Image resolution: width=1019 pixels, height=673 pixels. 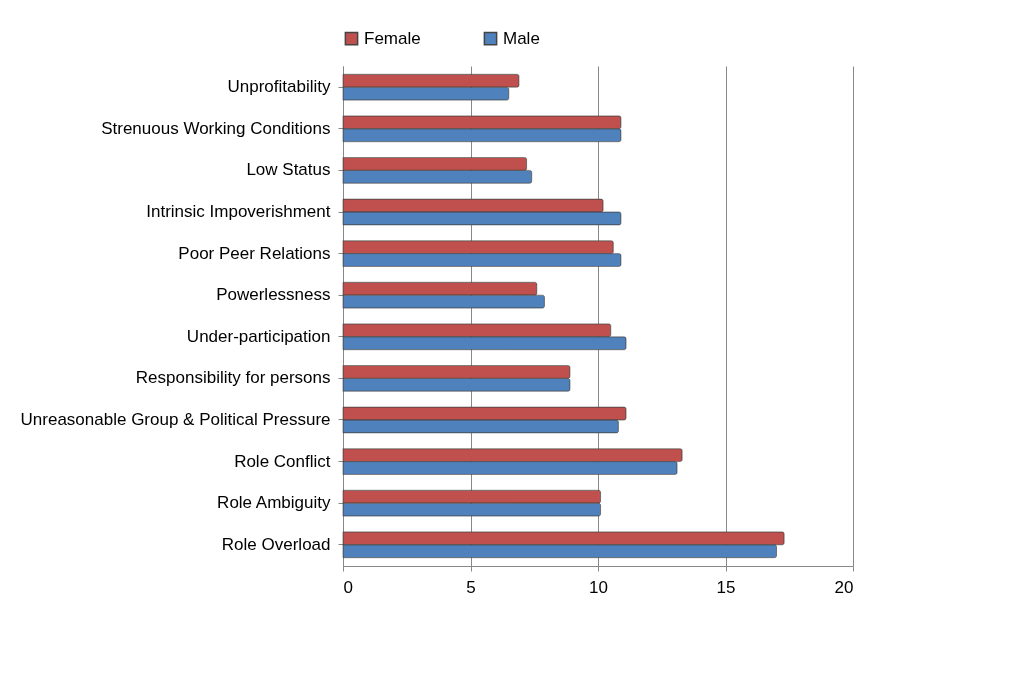 I want to click on y-tick-label: Intrinsic Impoverishment, so click(x=238, y=212).